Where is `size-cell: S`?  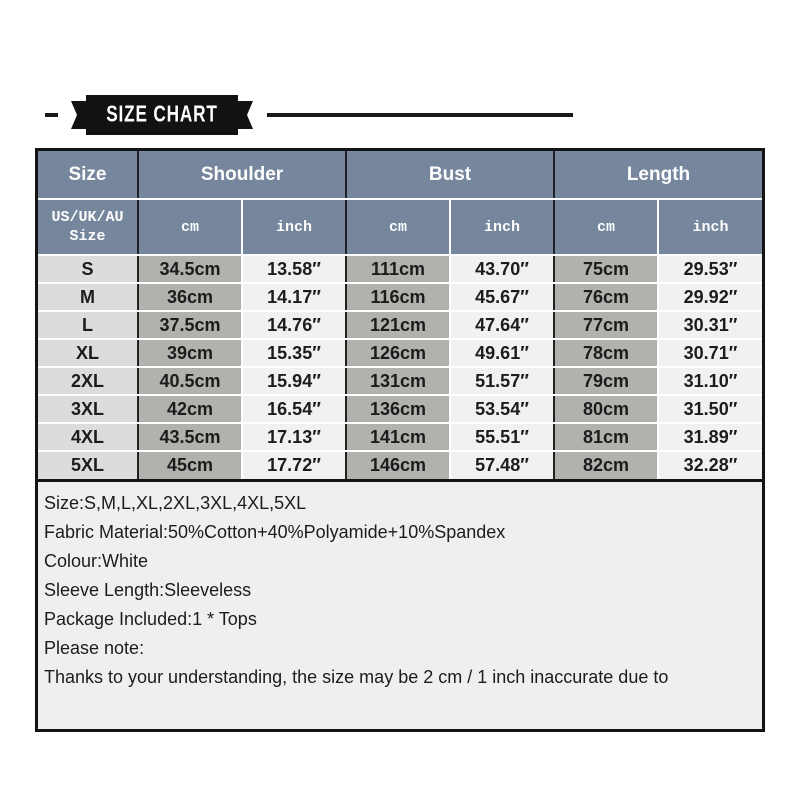
size-cell: S is located at coordinates (88, 269).